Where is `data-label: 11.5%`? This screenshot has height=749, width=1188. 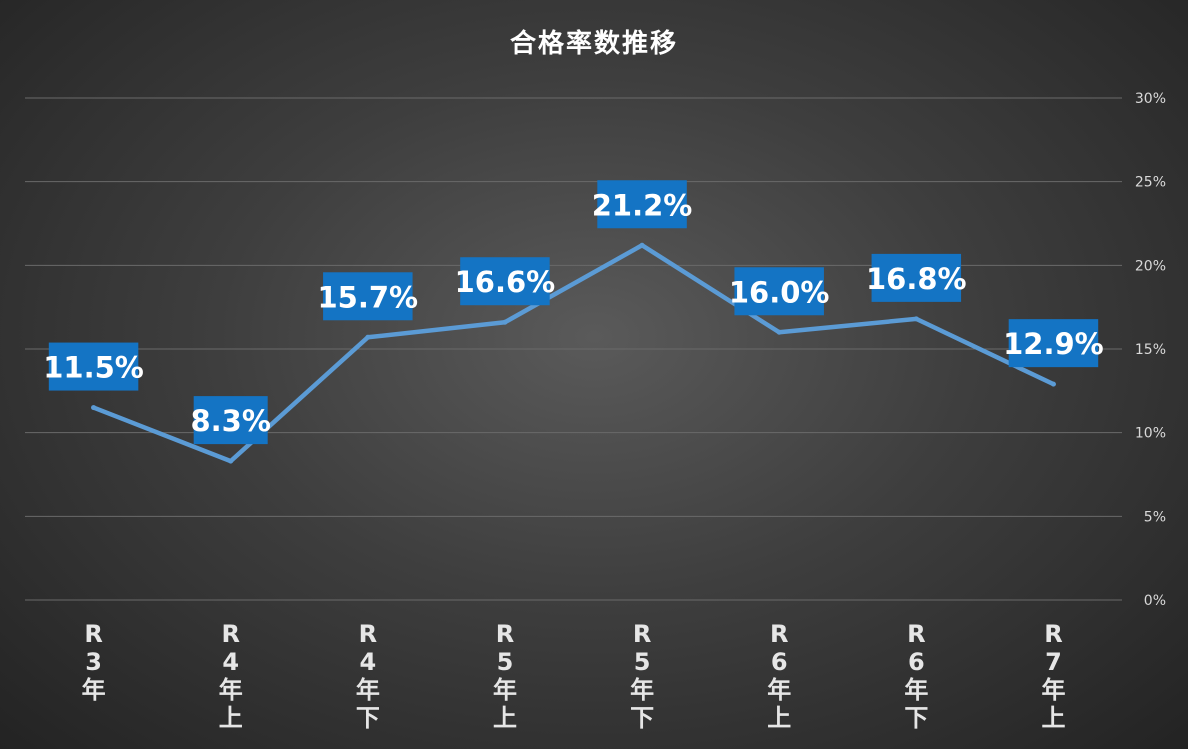
data-label: 11.5% is located at coordinates (93, 366).